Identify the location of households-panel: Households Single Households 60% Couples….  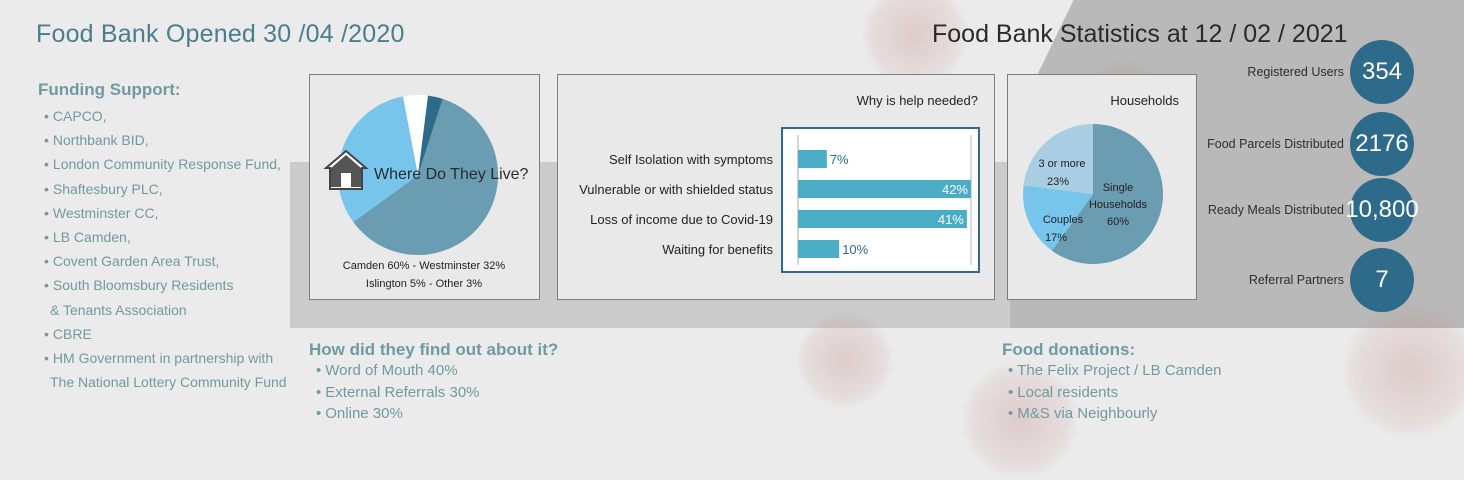
(1102, 187).